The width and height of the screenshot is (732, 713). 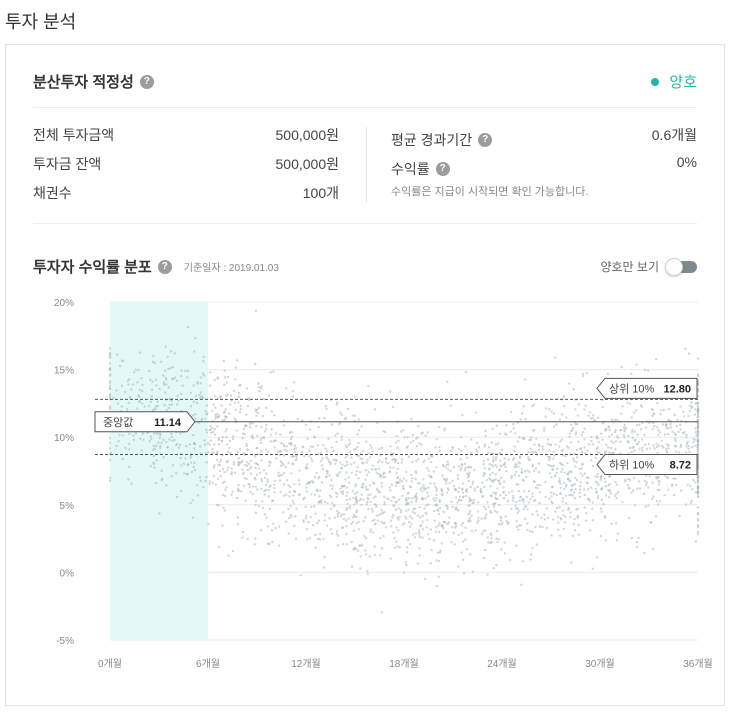 I want to click on toggle-switch, so click(x=681, y=266).